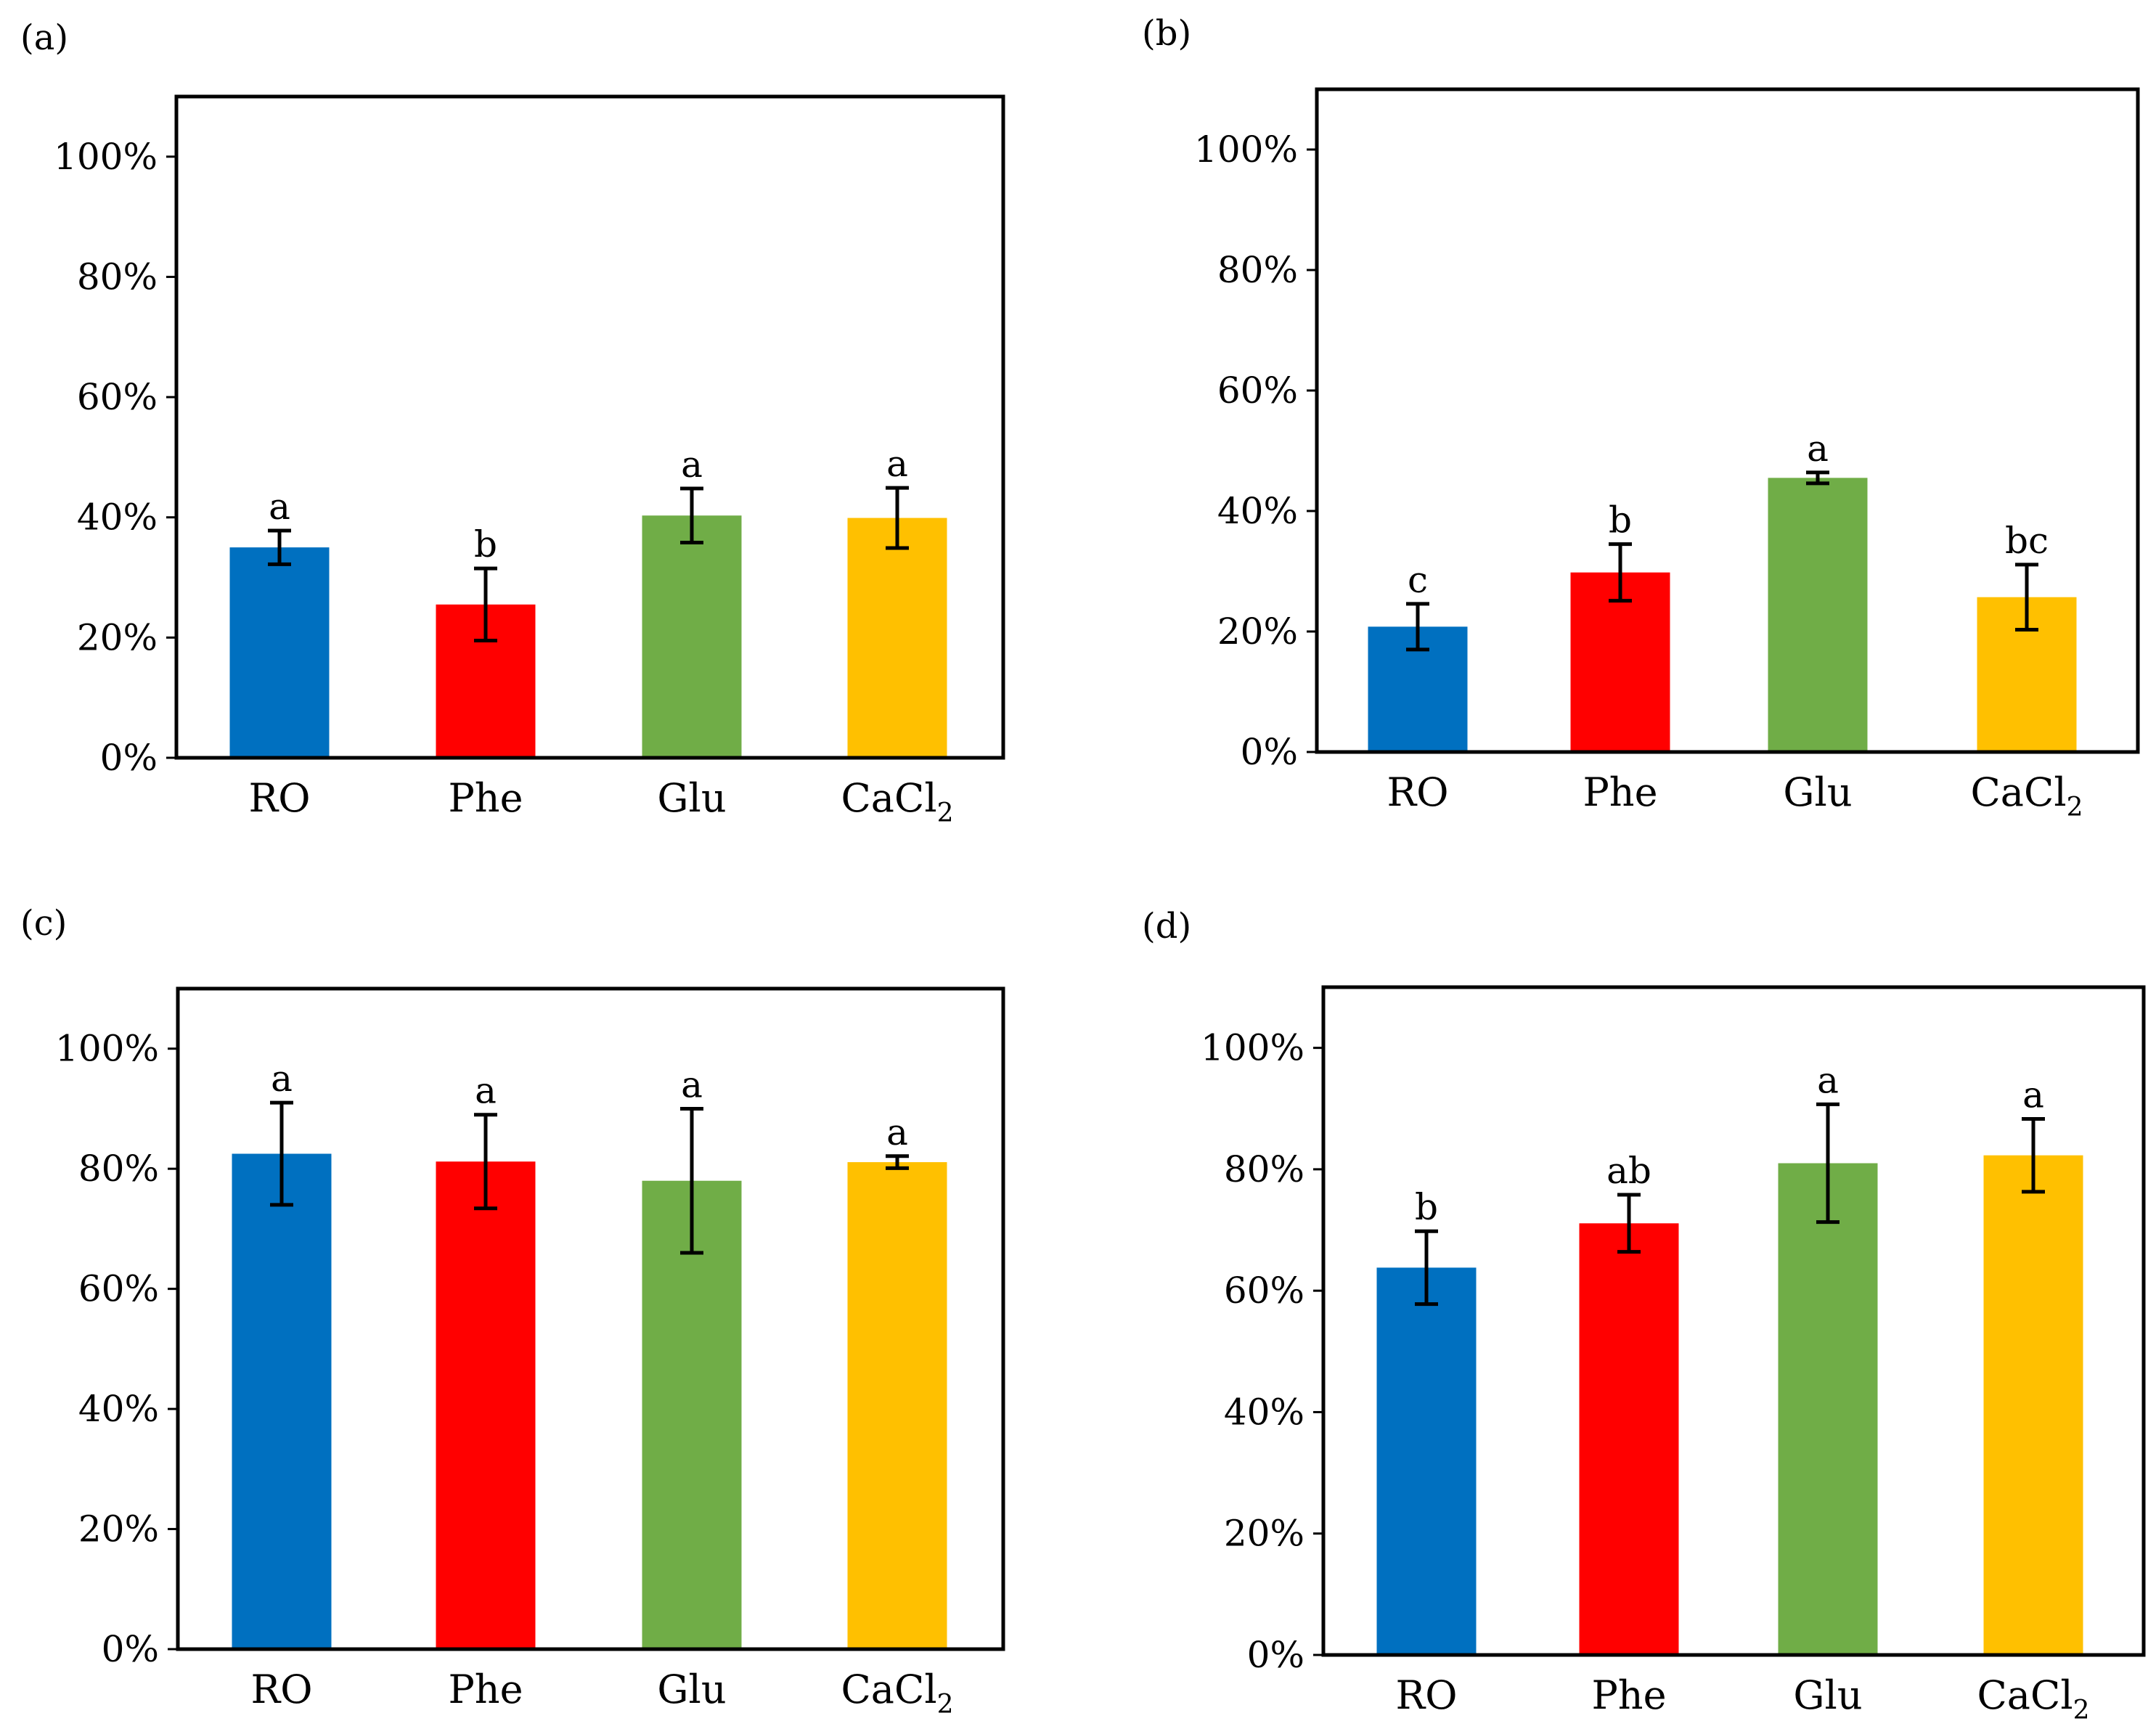 This screenshot has height=1721, width=2156. I want to click on panel-label: (a), so click(44, 38).